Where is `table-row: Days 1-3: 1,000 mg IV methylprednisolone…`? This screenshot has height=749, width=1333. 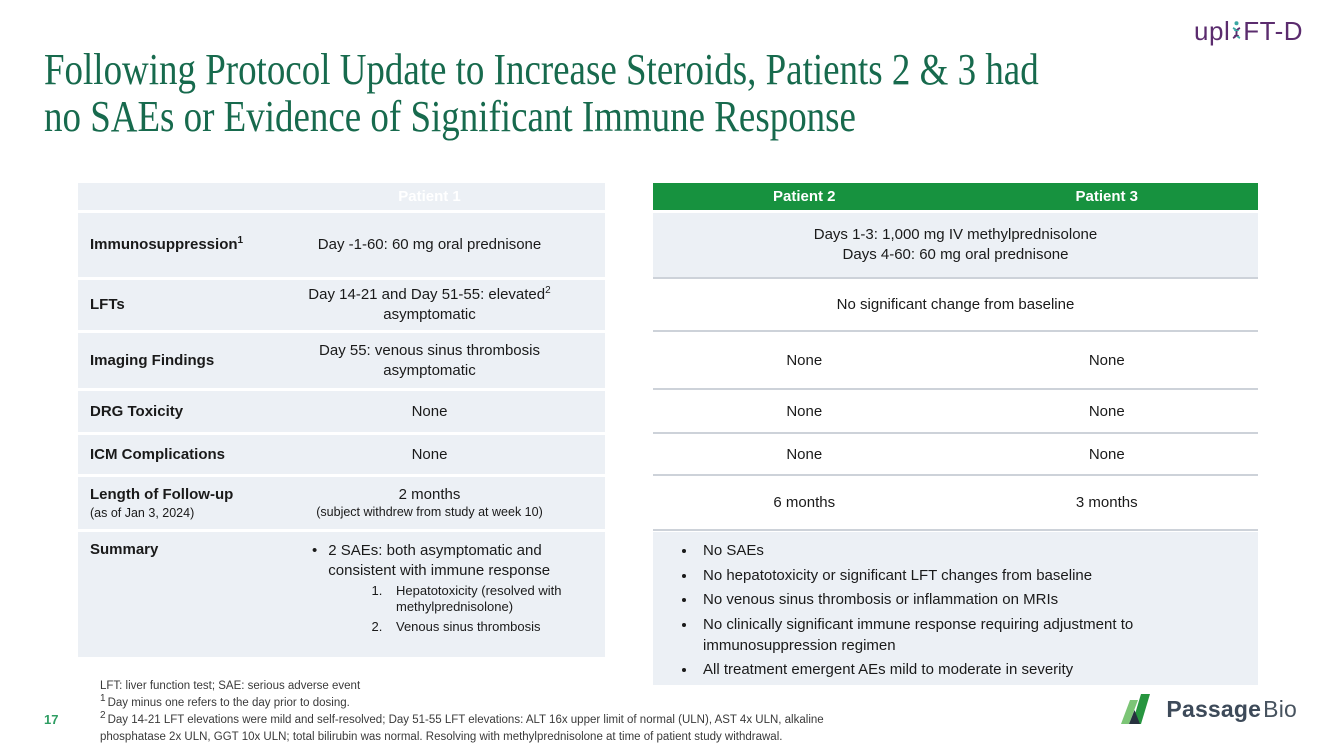 table-row: Days 1-3: 1,000 mg IV methylprednisolone… is located at coordinates (955, 245).